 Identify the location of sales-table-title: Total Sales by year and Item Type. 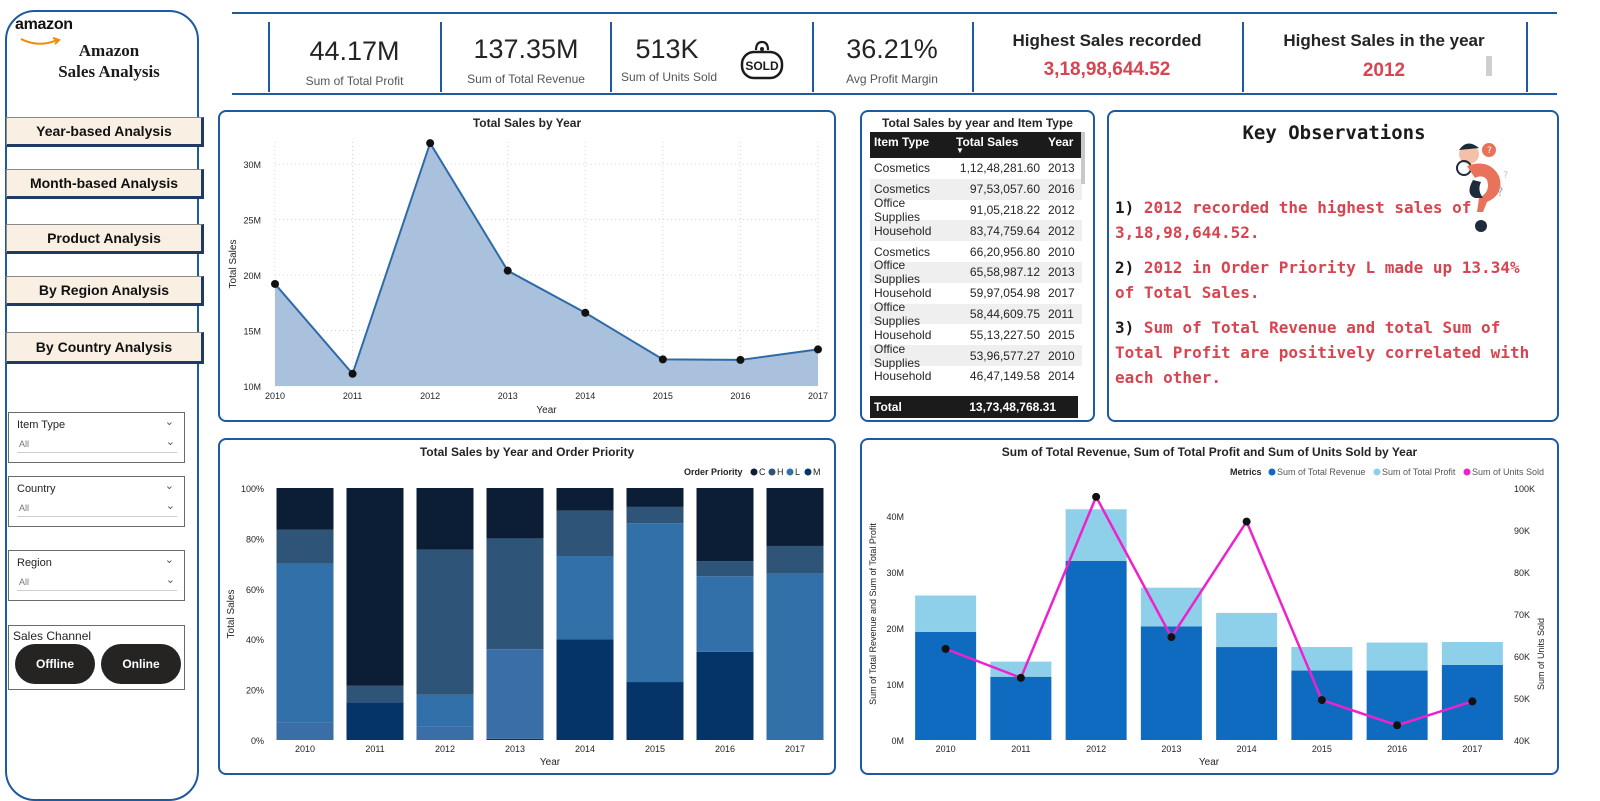
(977, 123).